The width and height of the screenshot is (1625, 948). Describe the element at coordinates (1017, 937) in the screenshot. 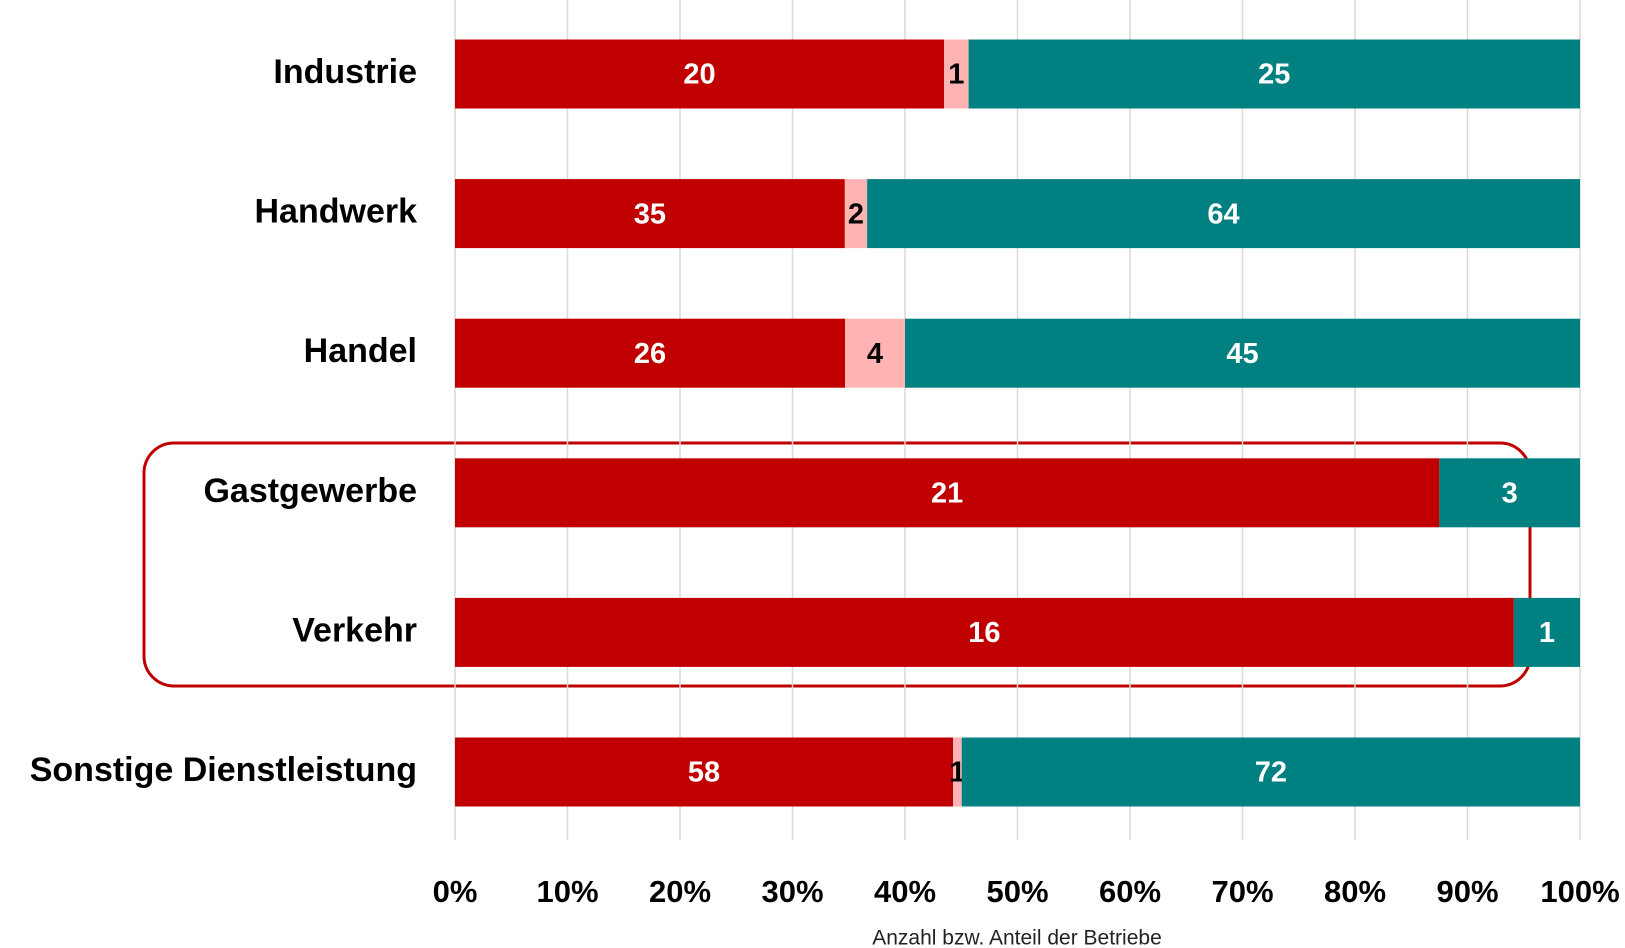

I see `x-axis-label: Anzahl bzw. Anteil der Betriebe` at that location.